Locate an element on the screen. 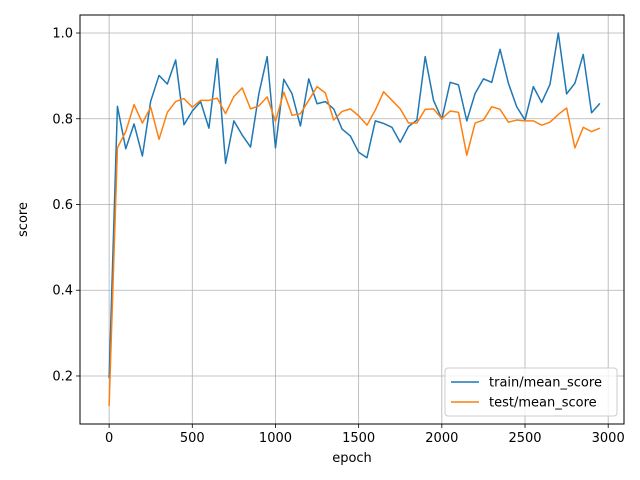 This screenshot has height=480, width=640. y-tick-label: 0.4 is located at coordinates (62, 291).